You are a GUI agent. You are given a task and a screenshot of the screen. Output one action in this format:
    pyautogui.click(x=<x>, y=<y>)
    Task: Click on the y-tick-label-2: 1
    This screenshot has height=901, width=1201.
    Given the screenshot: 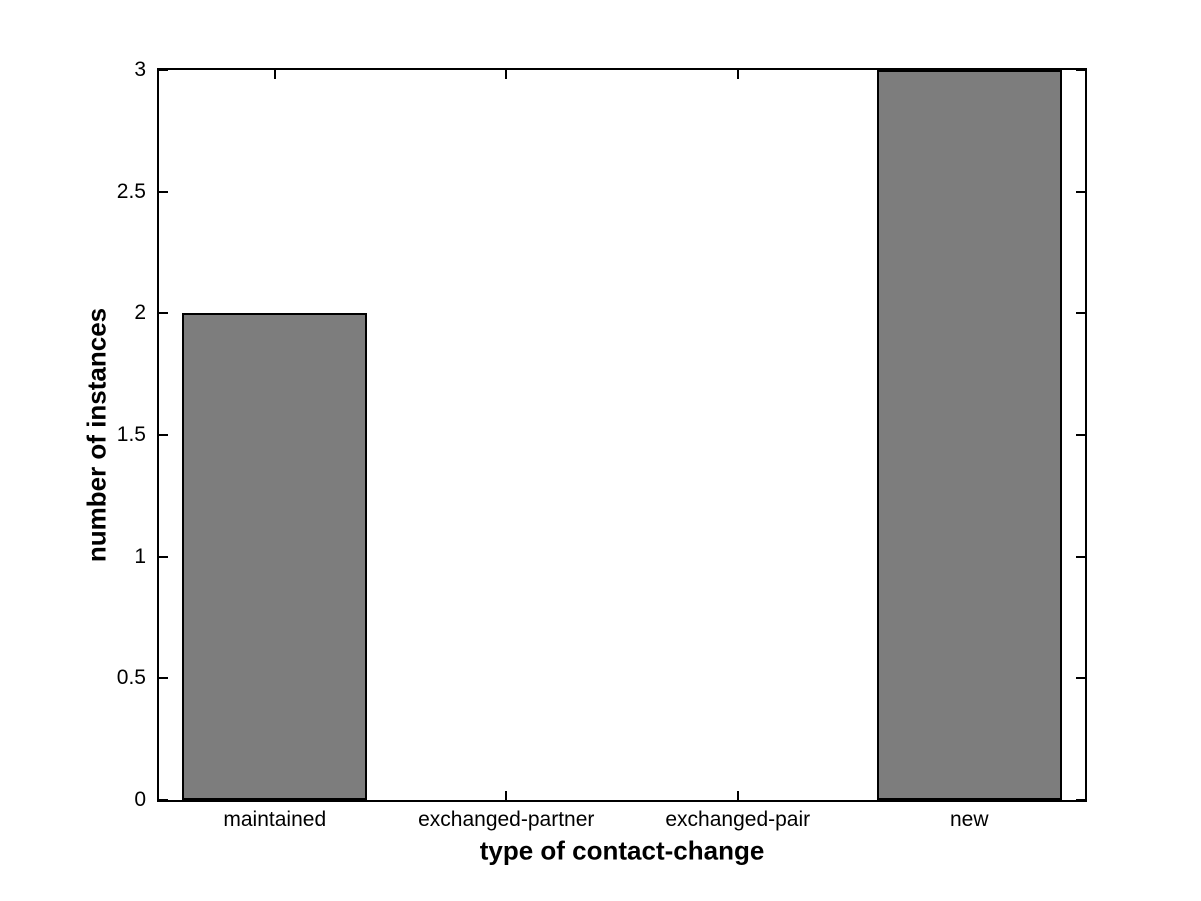 What is the action you would take?
    pyautogui.click(x=140, y=556)
    